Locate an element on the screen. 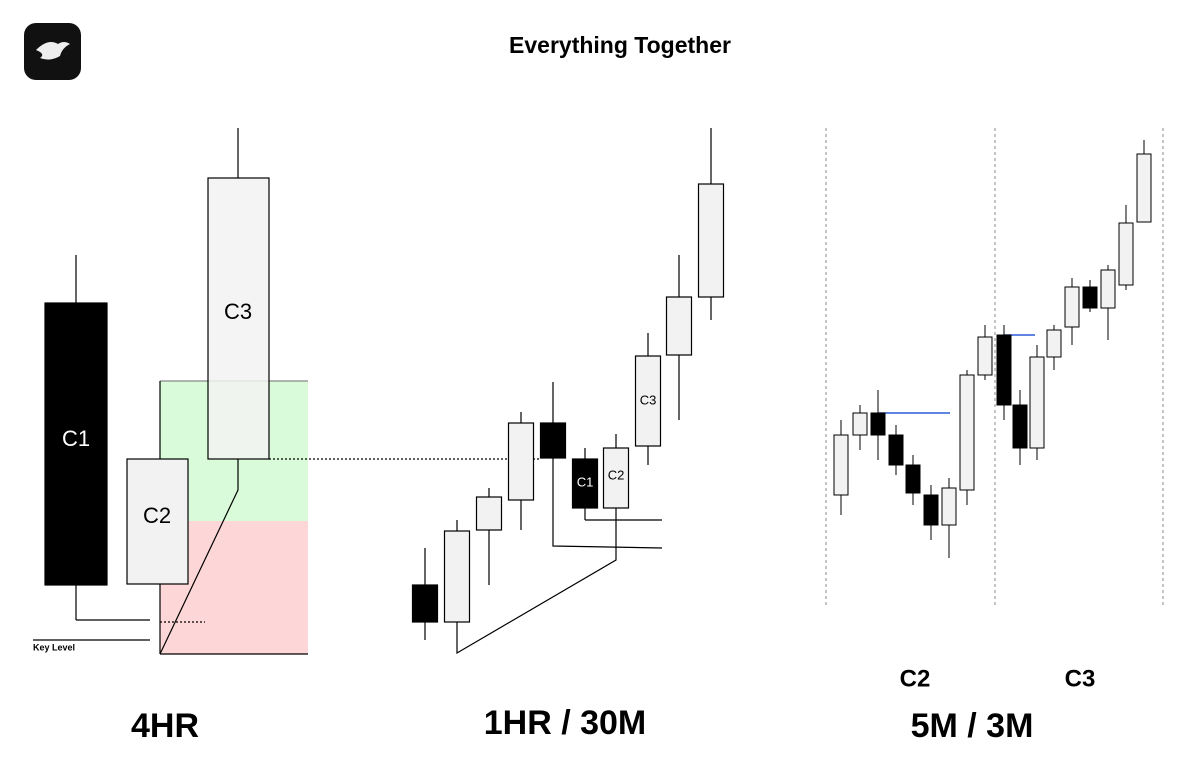 This screenshot has height=776, width=1200. logo-bird is located at coordinates (53, 51).